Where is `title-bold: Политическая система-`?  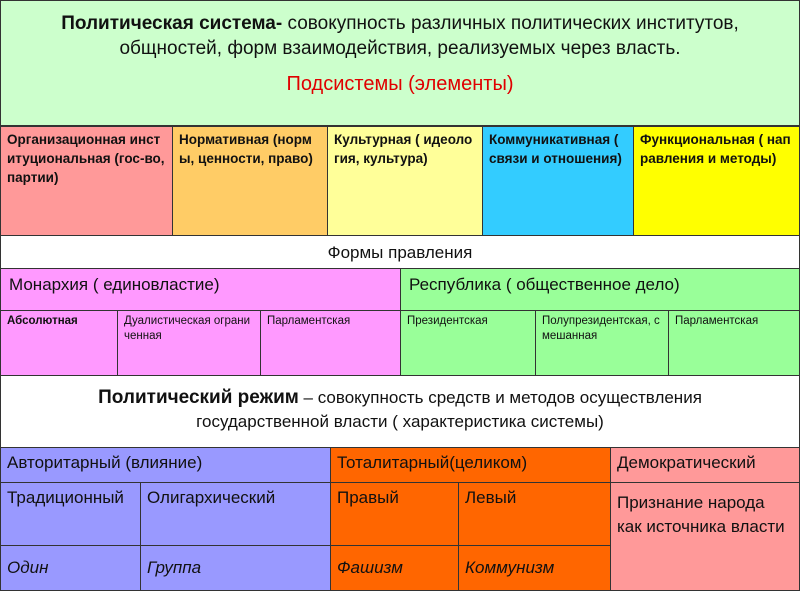
title-bold: Политическая система- is located at coordinates (172, 23).